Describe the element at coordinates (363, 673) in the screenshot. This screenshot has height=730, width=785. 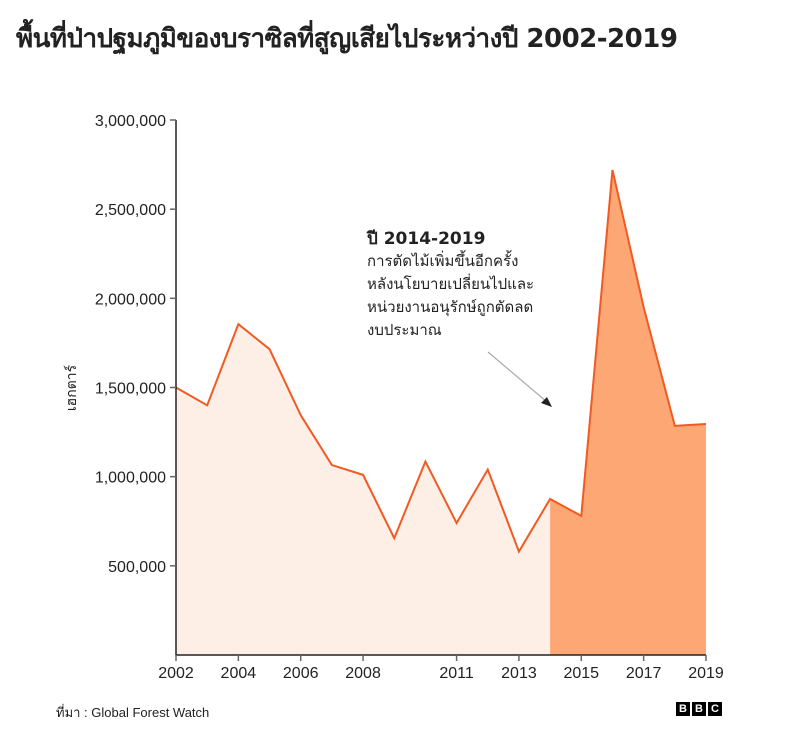
I see `x-tick-label: 2008` at that location.